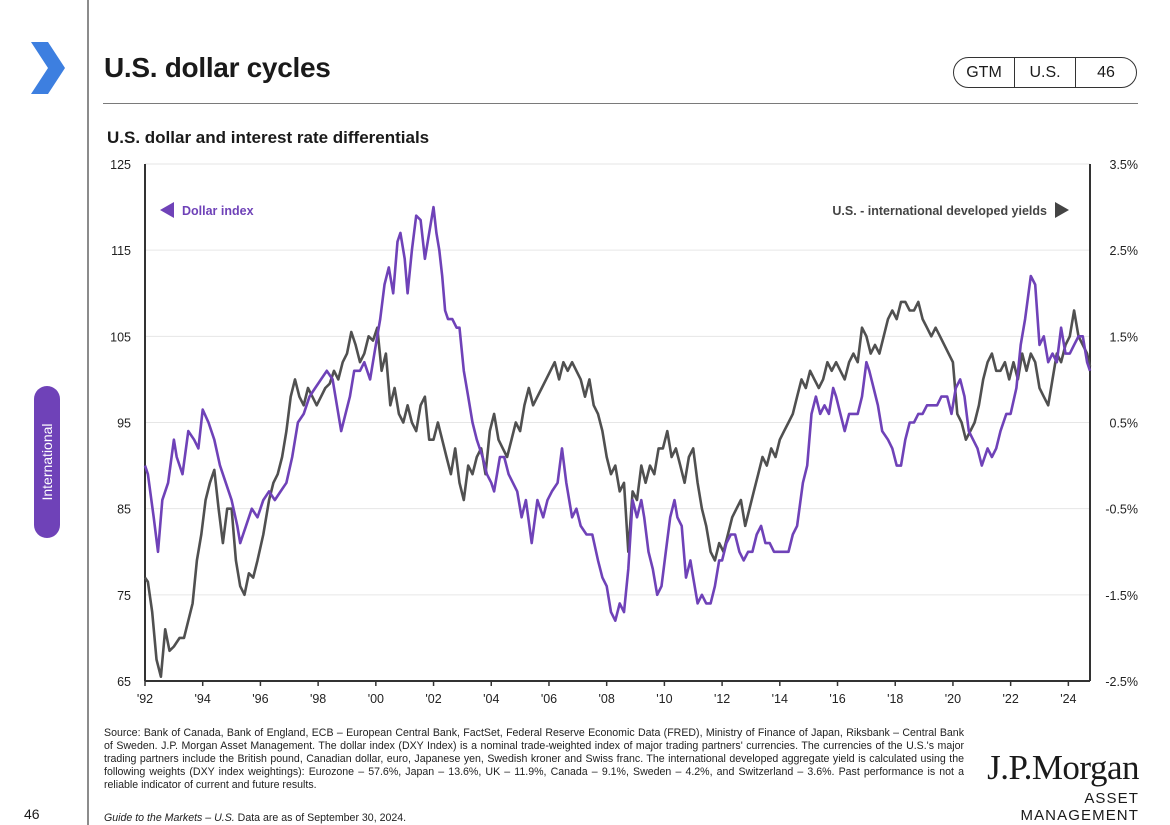 This screenshot has width=1170, height=825. What do you see at coordinates (953, 699) in the screenshot?
I see `x-tick-label: '20` at bounding box center [953, 699].